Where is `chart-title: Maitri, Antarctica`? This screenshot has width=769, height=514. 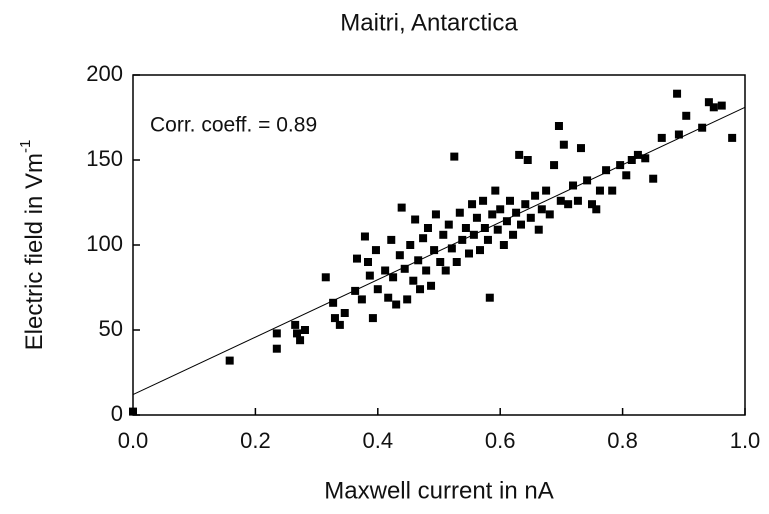 chart-title: Maitri, Antarctica is located at coordinates (429, 22).